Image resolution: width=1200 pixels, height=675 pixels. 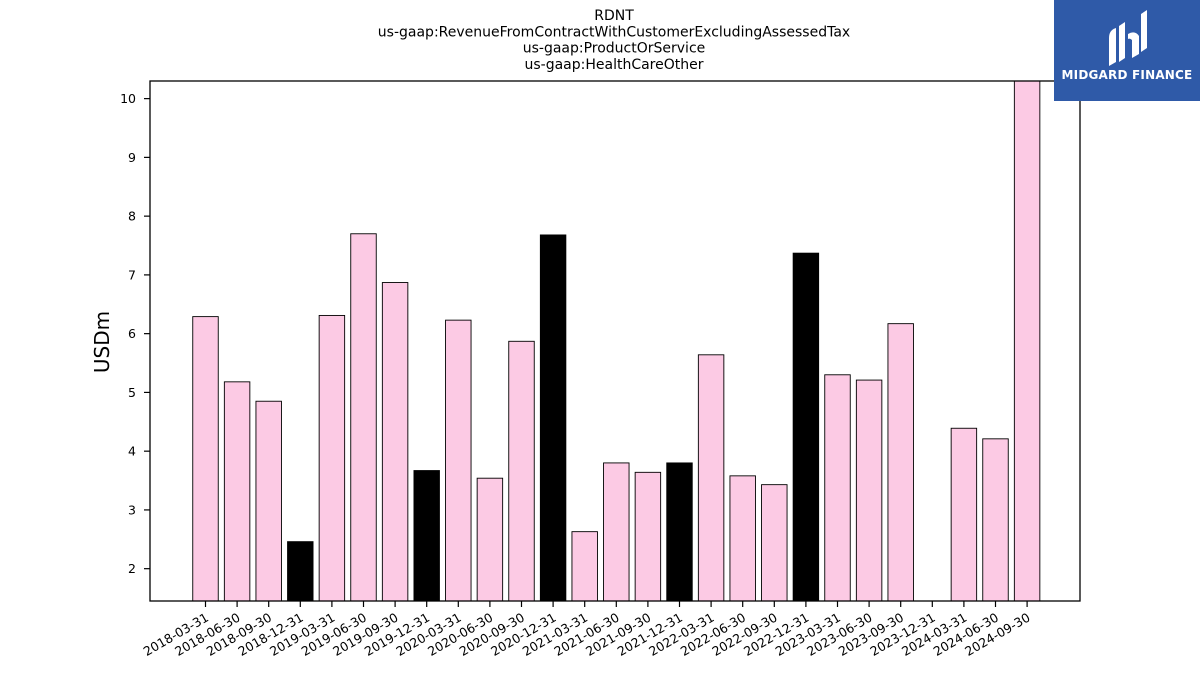 What do you see at coordinates (132, 451) in the screenshot?
I see `y-tick-label: 4` at bounding box center [132, 451].